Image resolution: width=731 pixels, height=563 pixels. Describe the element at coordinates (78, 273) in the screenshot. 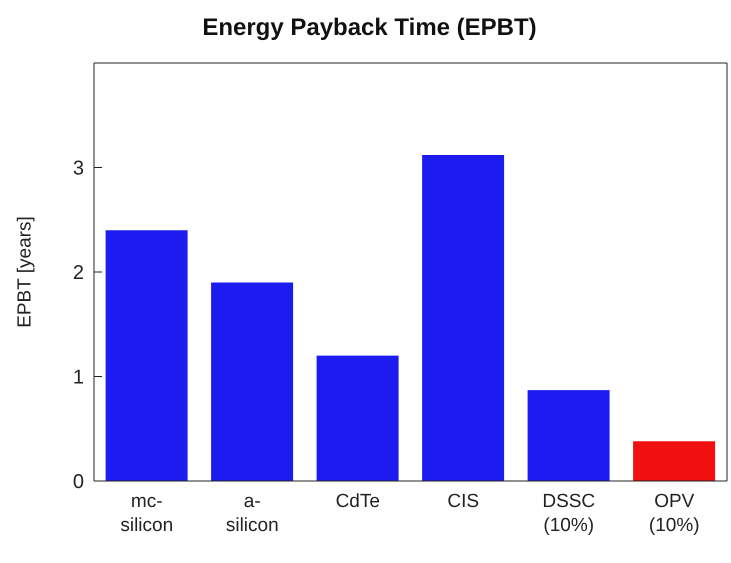

I see `y-tick-label: 2` at that location.